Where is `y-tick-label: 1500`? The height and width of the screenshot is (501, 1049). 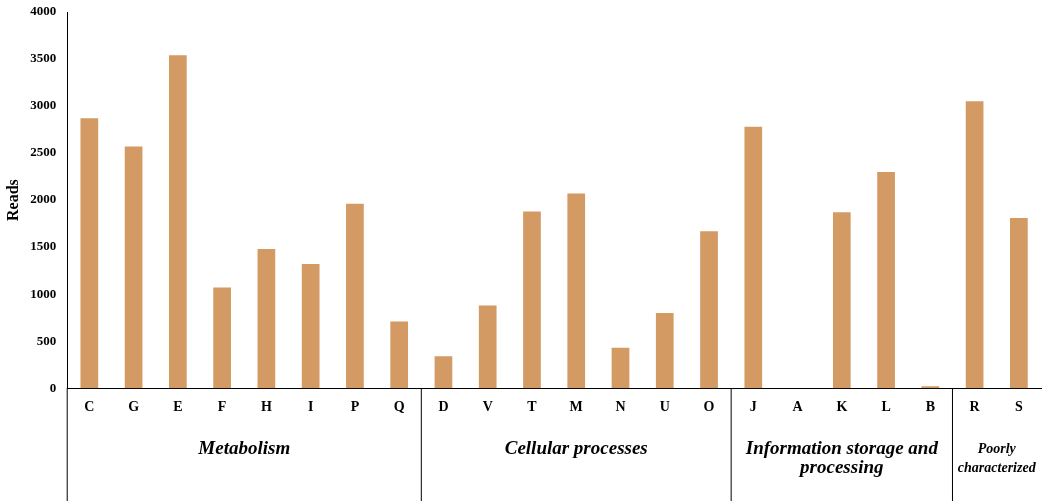
y-tick-label: 1500 is located at coordinates (43, 246).